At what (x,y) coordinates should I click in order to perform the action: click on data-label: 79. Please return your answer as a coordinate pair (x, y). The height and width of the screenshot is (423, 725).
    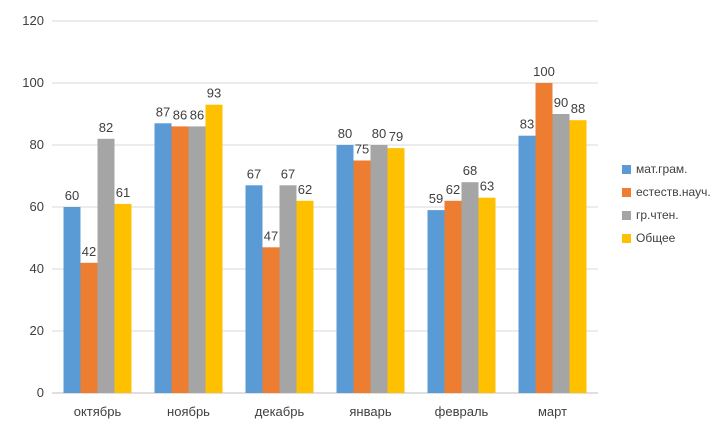
    Looking at the image, I should click on (396, 136).